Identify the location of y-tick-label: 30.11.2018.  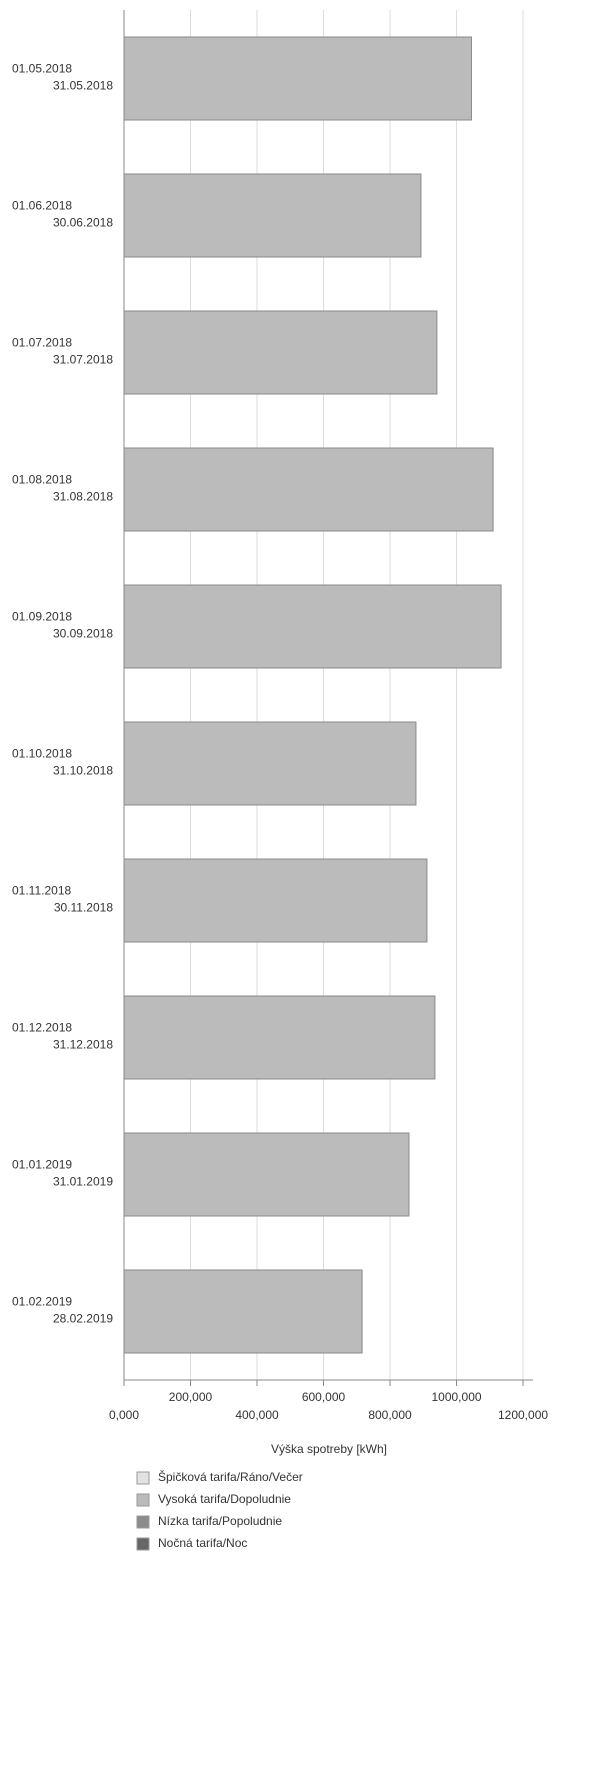
(83, 908).